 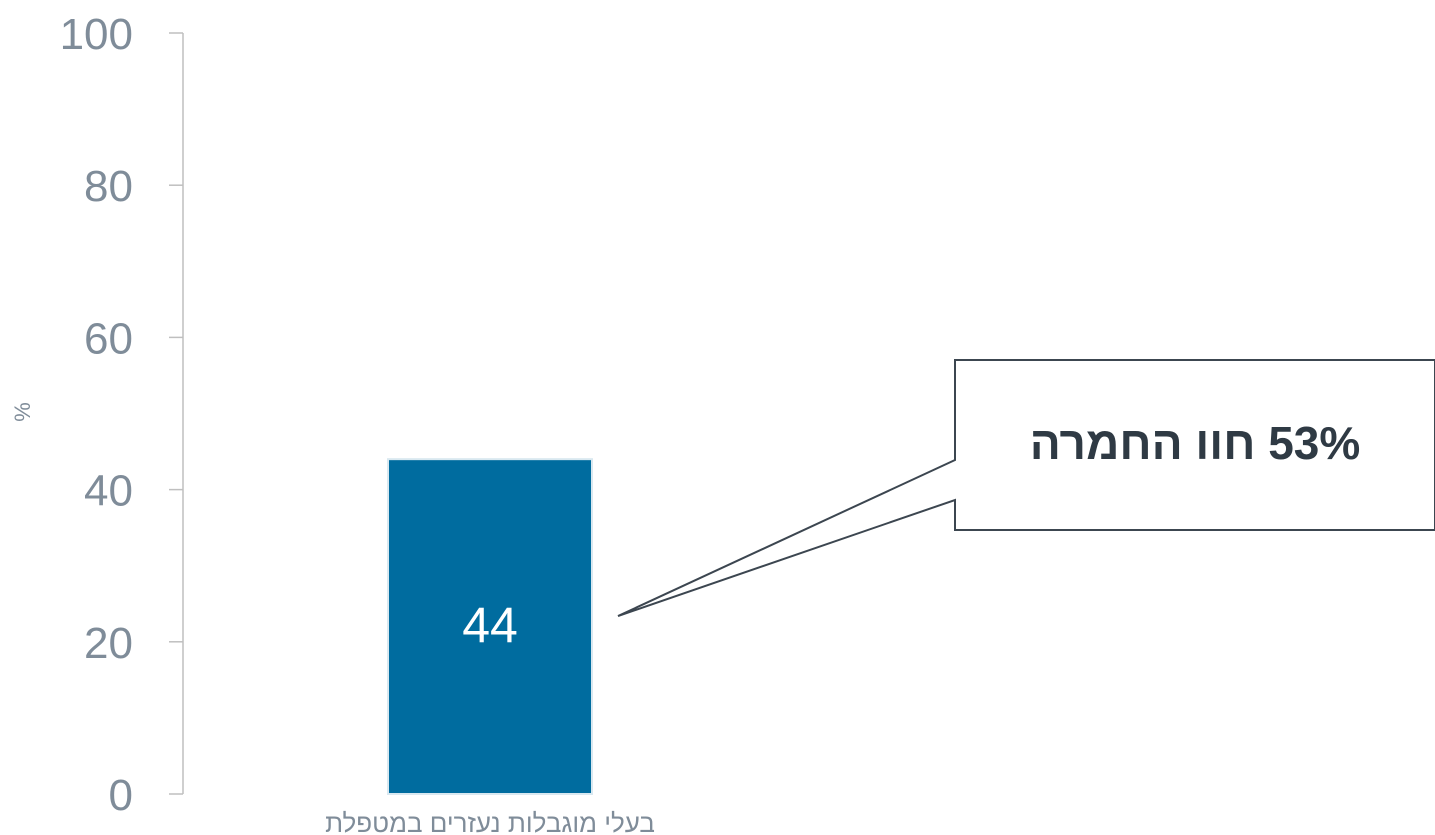 I want to click on axis-layer: 0 20 40 60 80 100, so click(x=122, y=415).